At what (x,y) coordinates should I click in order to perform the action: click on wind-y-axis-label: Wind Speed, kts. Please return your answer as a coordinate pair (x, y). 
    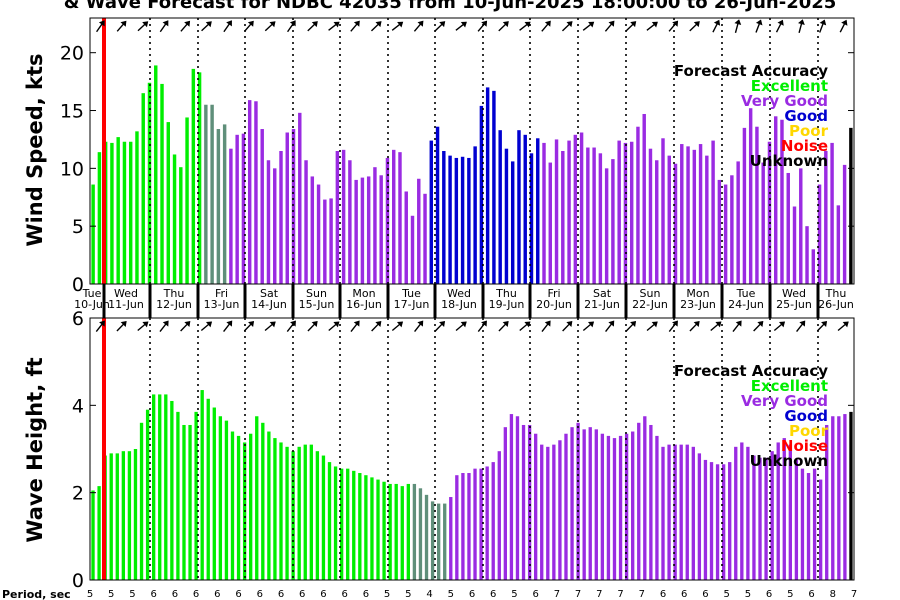
    Looking at the image, I should click on (35, 149).